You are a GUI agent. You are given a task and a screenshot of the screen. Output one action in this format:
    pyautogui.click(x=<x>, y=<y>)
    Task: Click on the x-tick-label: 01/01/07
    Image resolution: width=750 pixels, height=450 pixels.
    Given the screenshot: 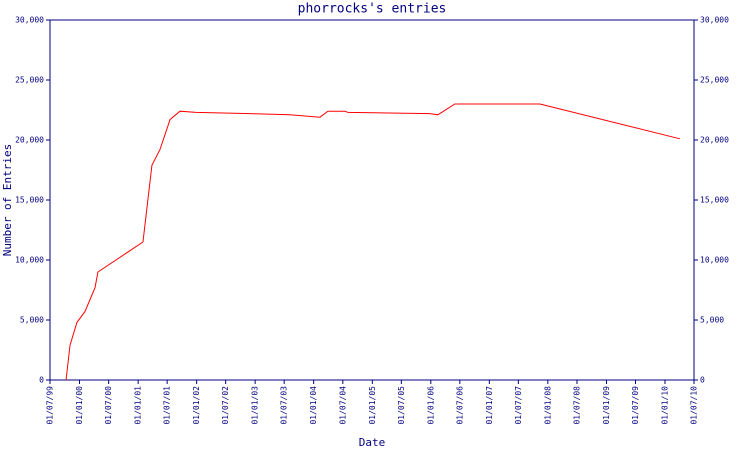 What is the action you would take?
    pyautogui.click(x=489, y=405)
    